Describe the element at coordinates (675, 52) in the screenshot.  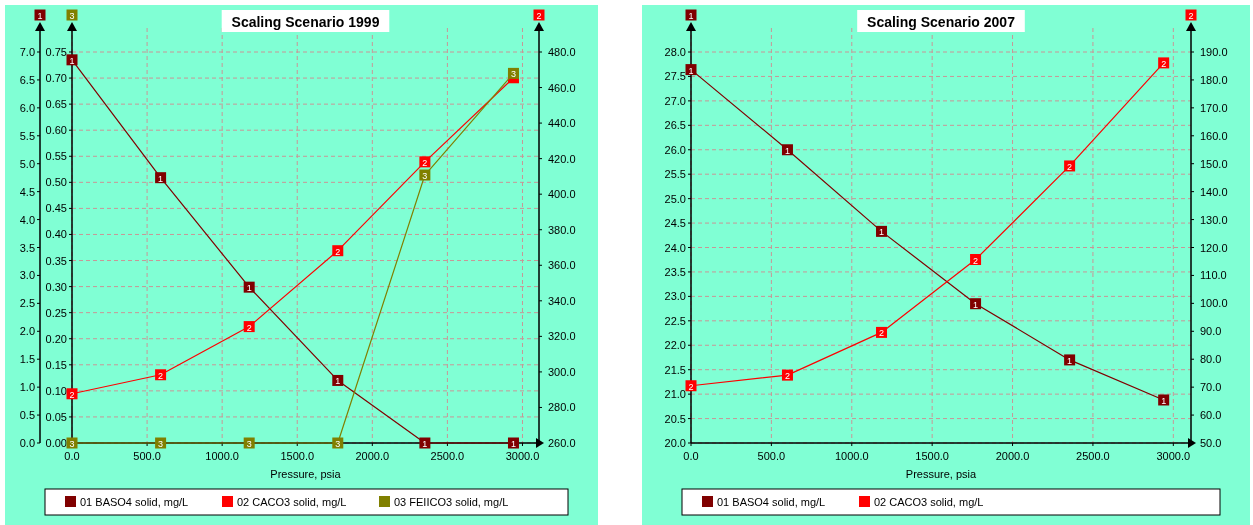
I see `y-tick-label: 28.0` at that location.